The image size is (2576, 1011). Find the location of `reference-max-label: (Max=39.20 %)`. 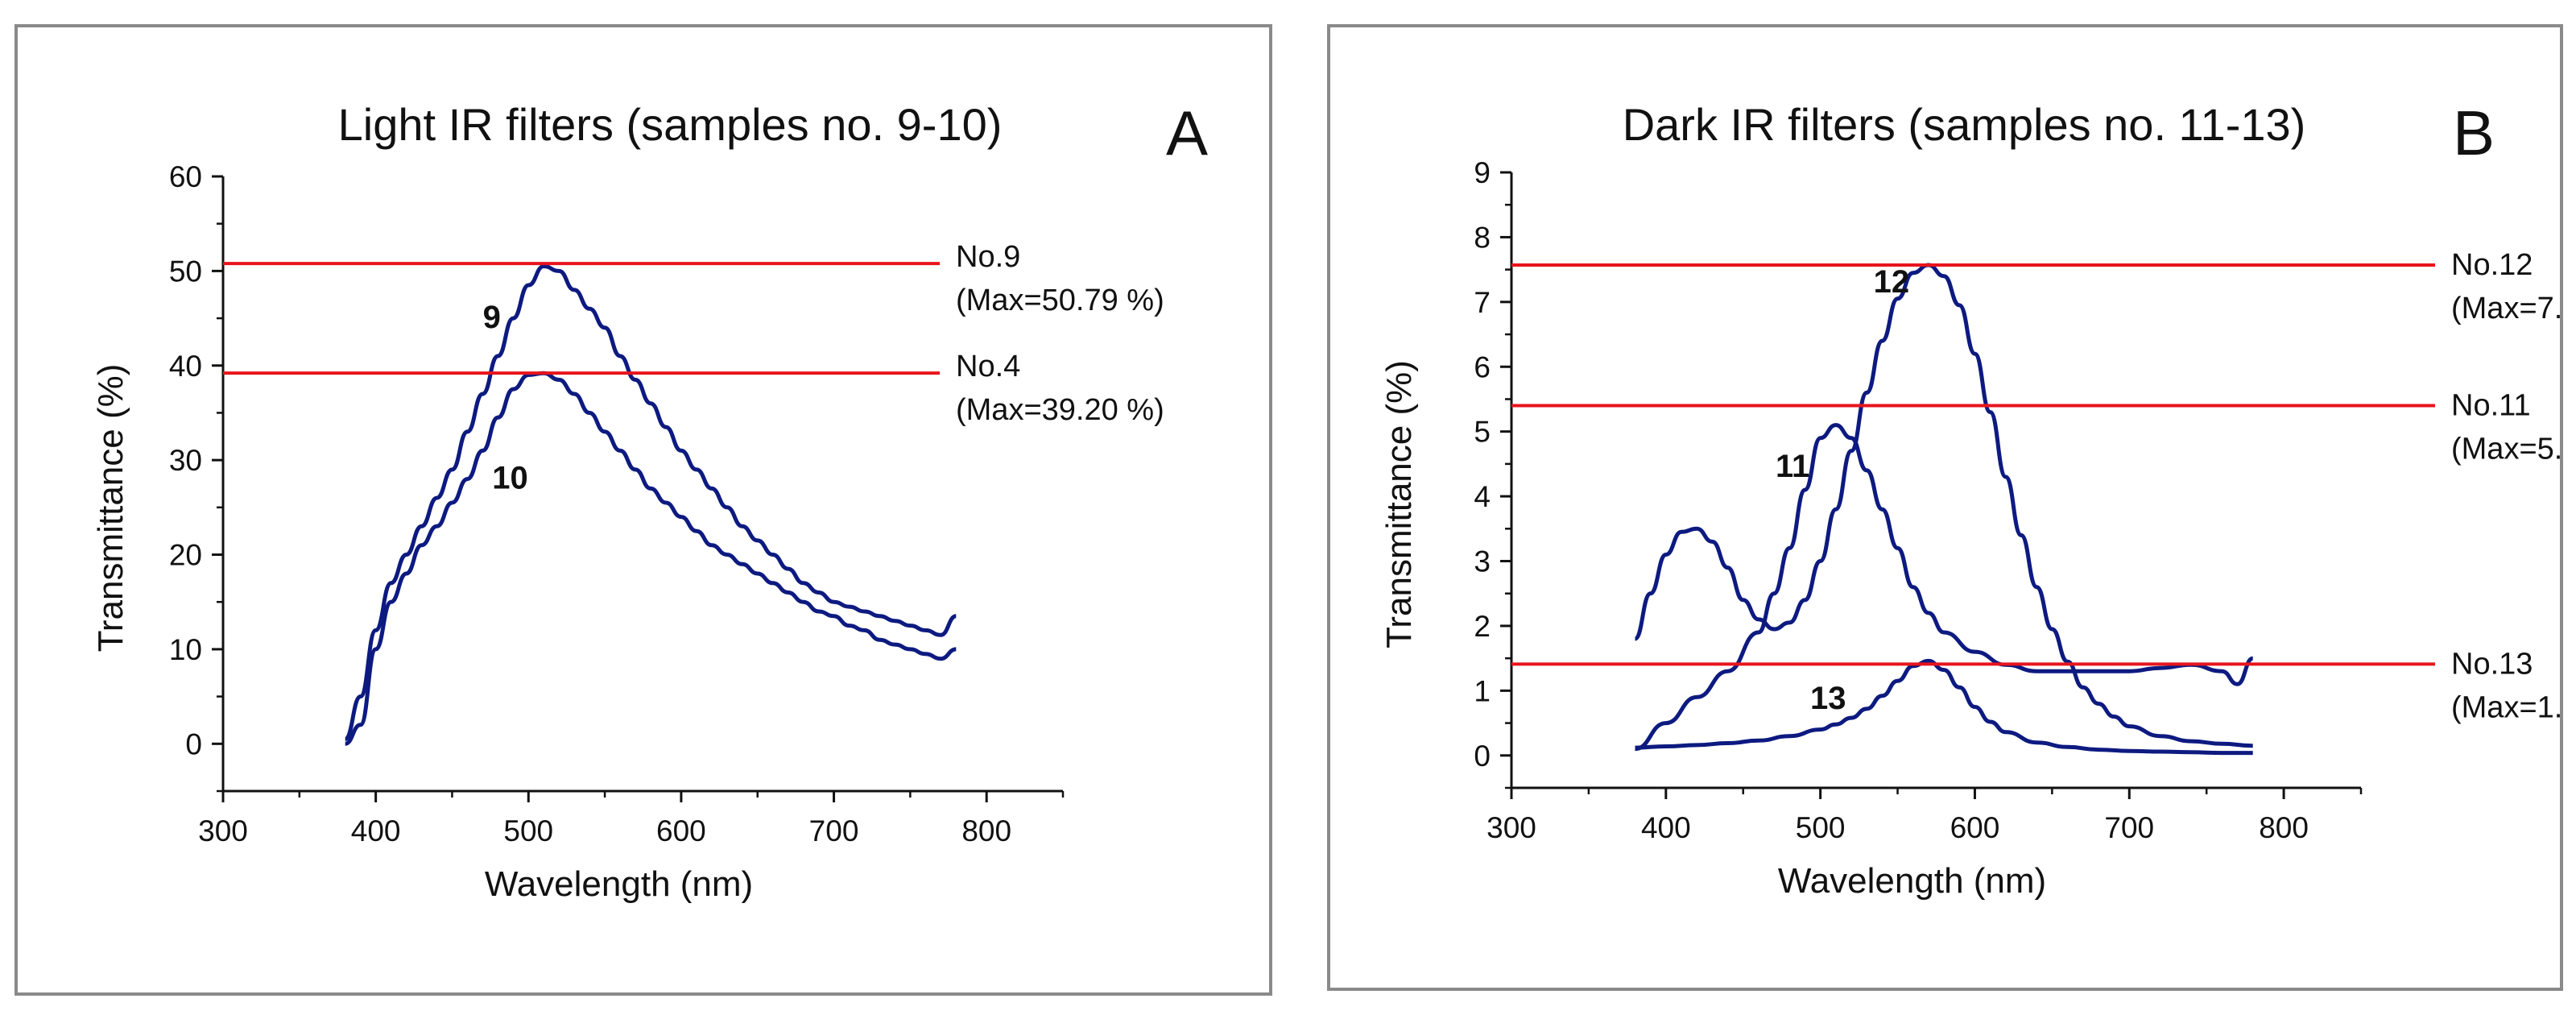

reference-max-label: (Max=39.20 %) is located at coordinates (1060, 410).